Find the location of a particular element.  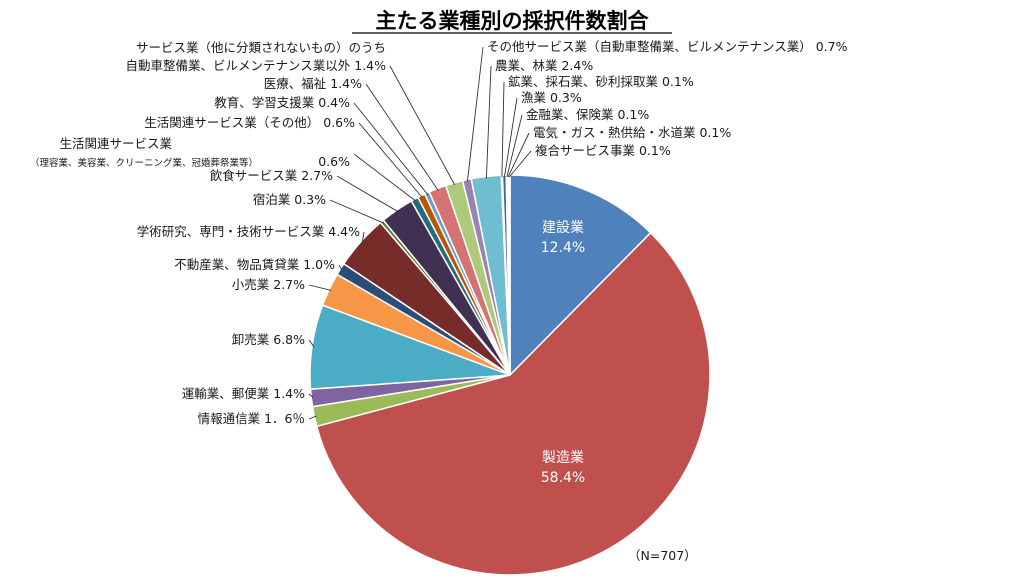

slice-label: その他サービス業（自動車整備業、ビルメンテナンス業） 0.7% is located at coordinates (667, 46).